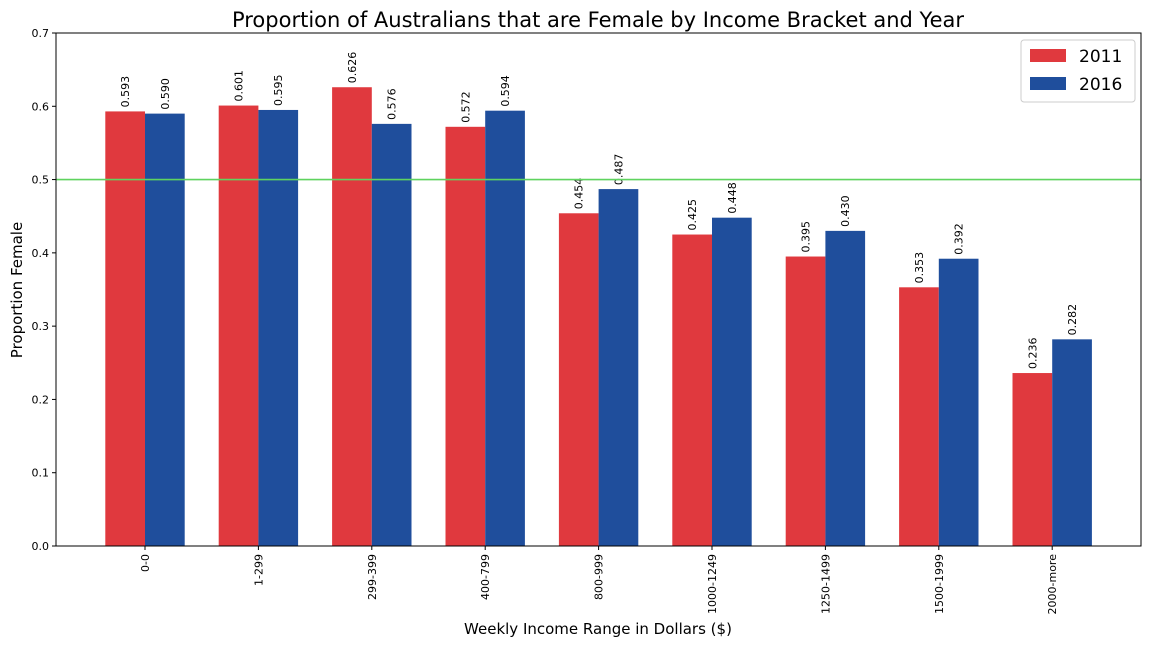 This screenshot has width=1152, height=648. I want to click on bar-2016-1500-1999, so click(958, 402).